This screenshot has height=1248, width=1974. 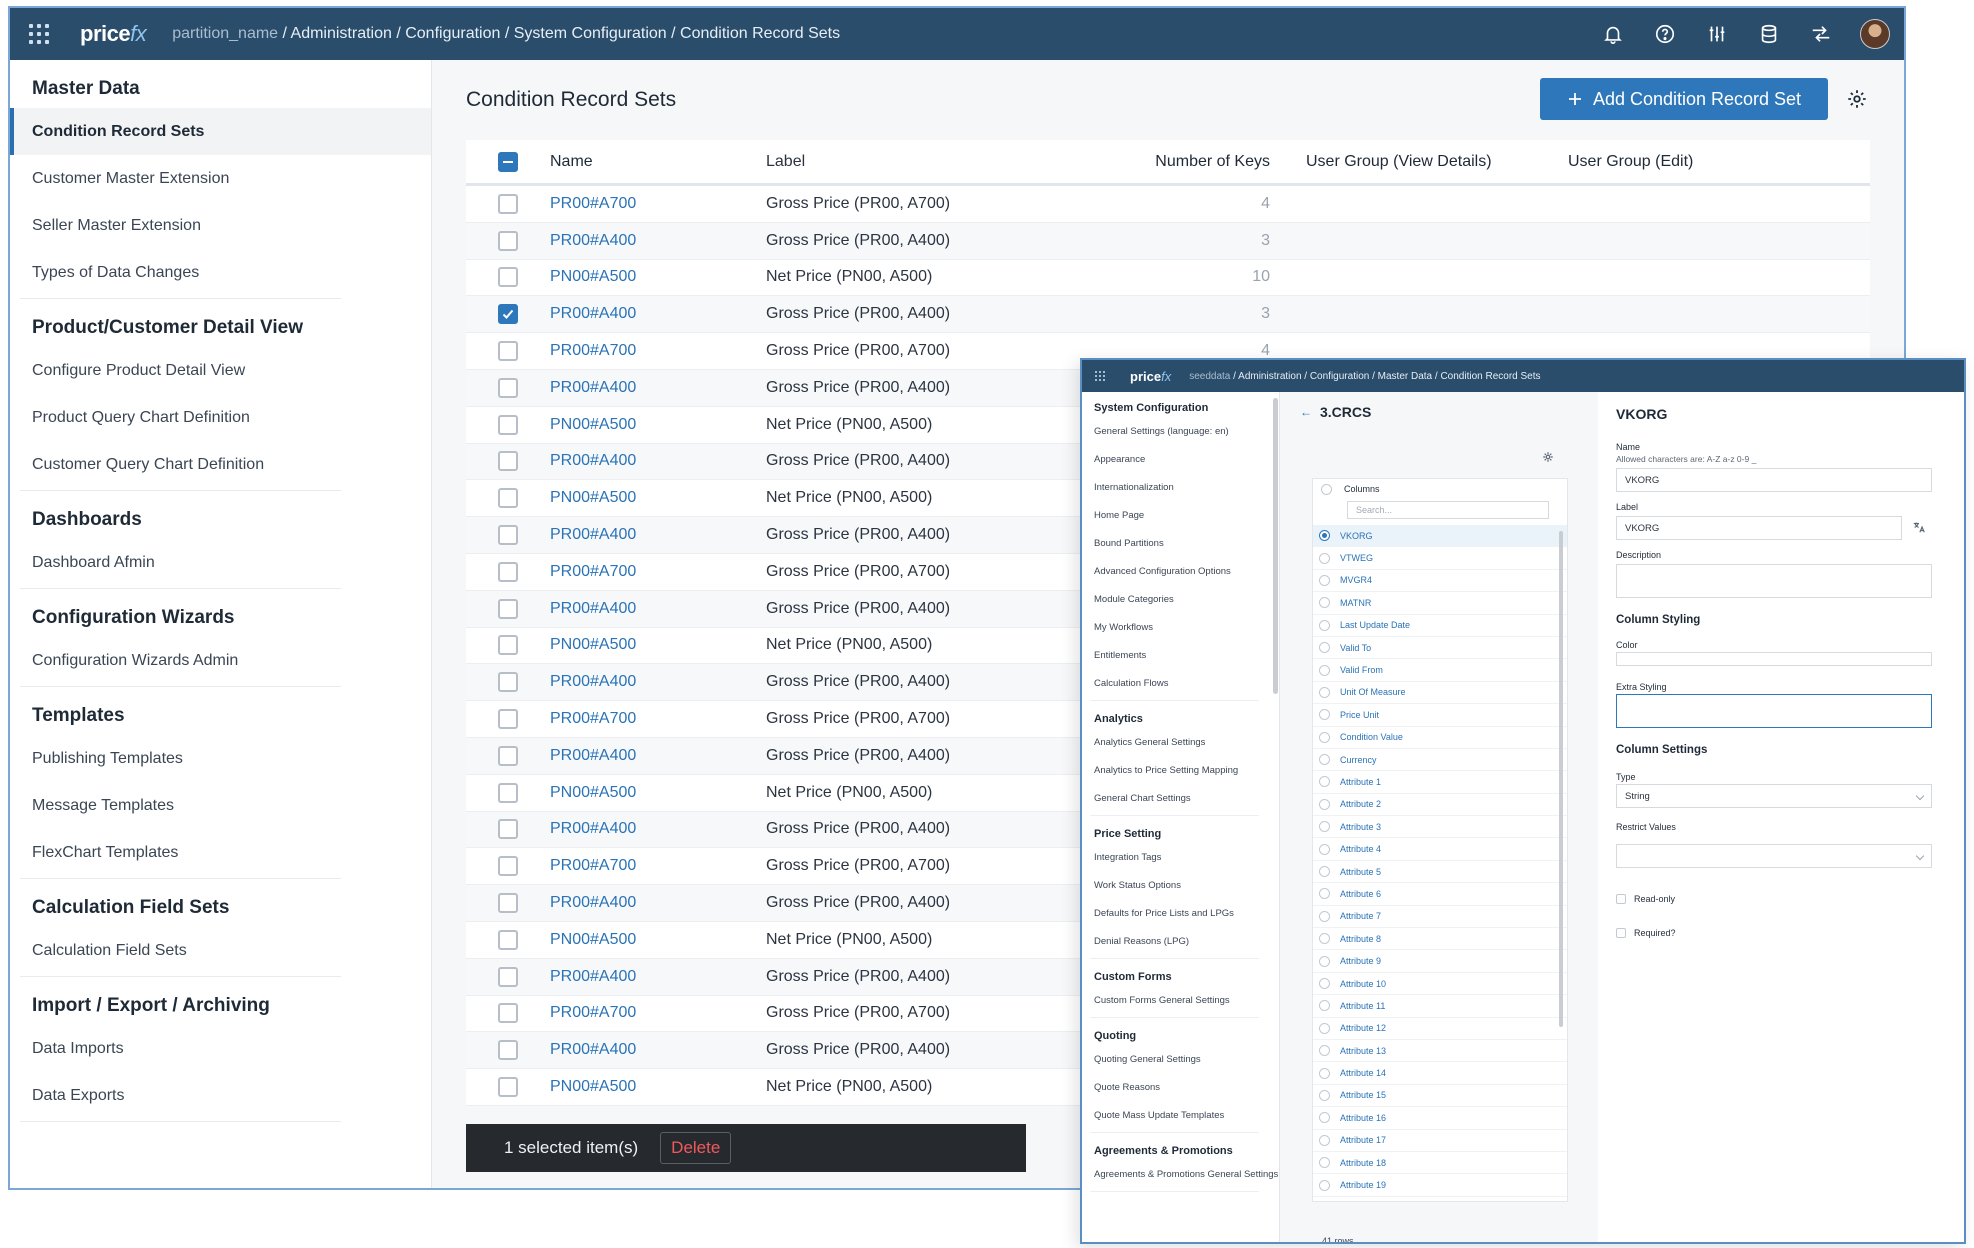 I want to click on switch-partition-icon, so click(x=1821, y=34).